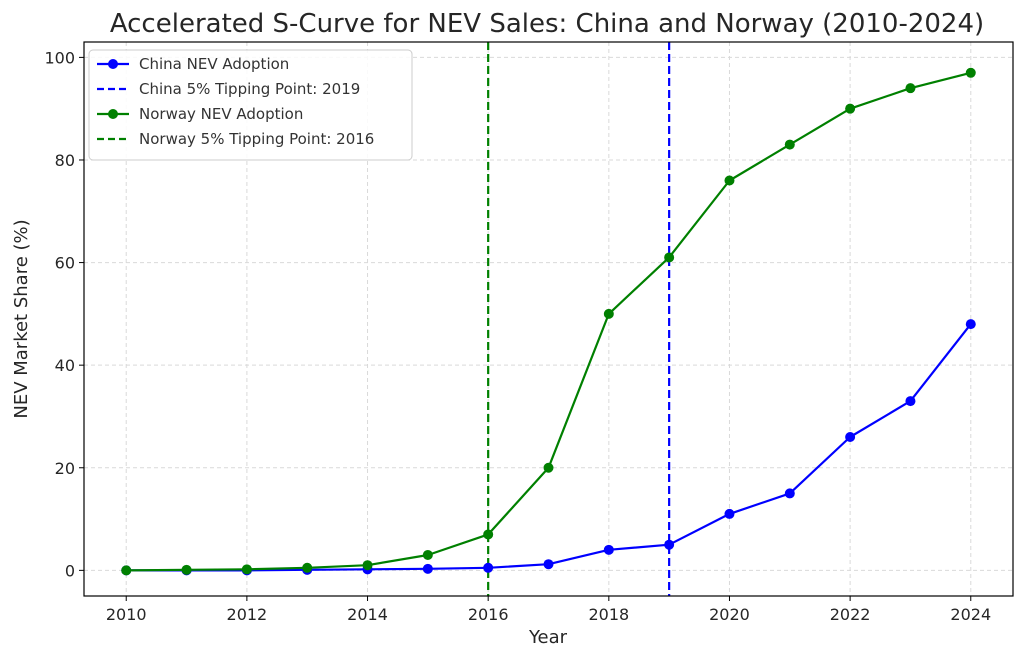 The width and height of the screenshot is (1024, 660). Describe the element at coordinates (59, 57) in the screenshot. I see `y-tick-label: 100` at that location.